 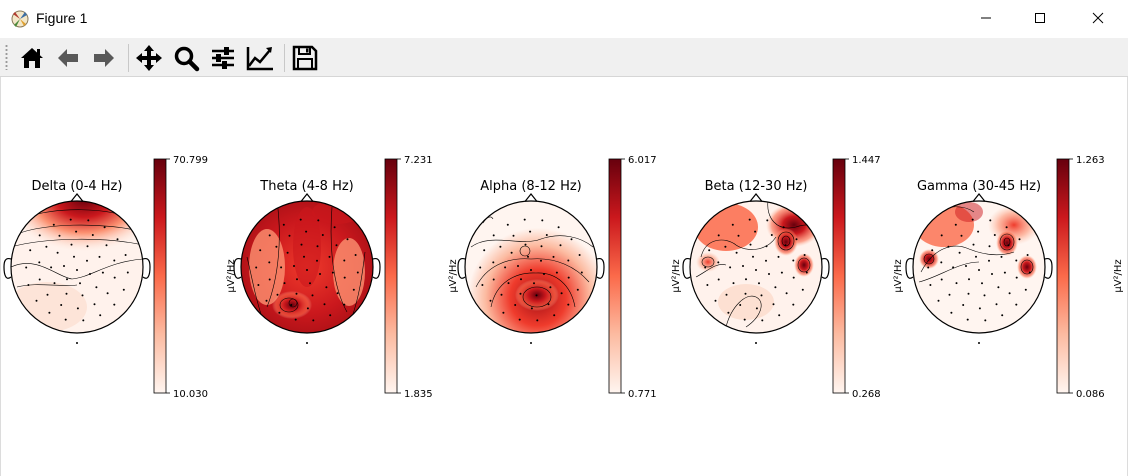 What do you see at coordinates (6, 57) in the screenshot?
I see `toolbar-grip` at bounding box center [6, 57].